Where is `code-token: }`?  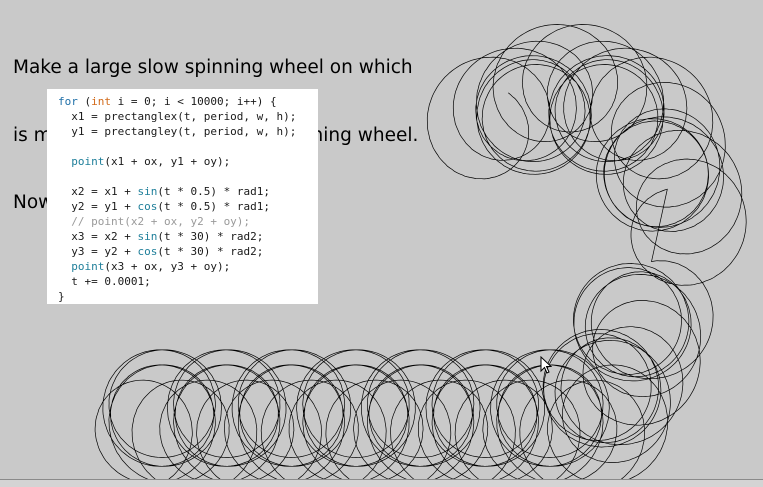
code-token: } is located at coordinates (61, 296).